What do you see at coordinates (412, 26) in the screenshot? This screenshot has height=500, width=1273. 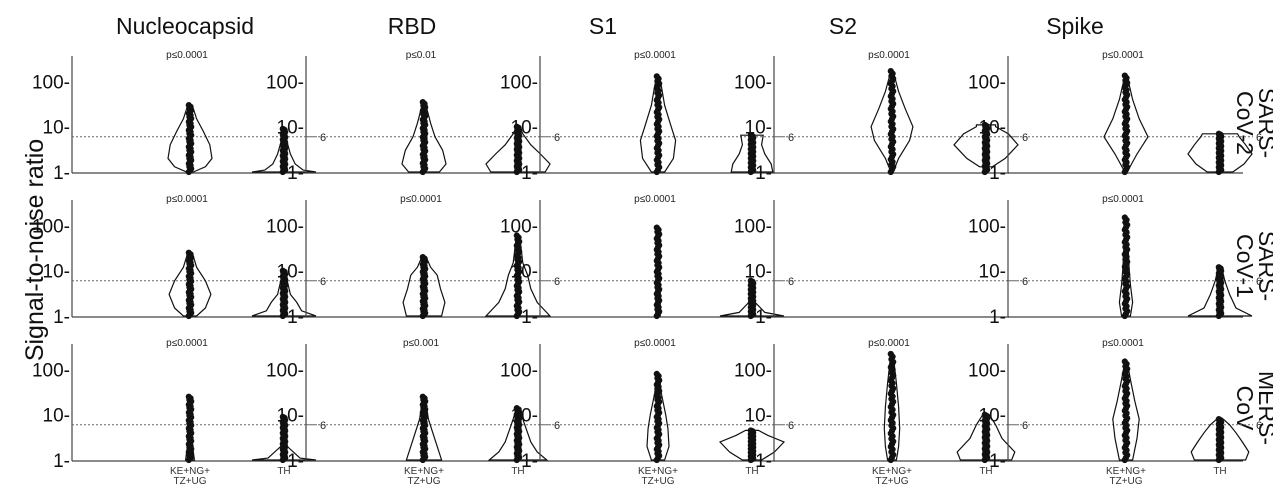 I see `column-title-1: RBD` at bounding box center [412, 26].